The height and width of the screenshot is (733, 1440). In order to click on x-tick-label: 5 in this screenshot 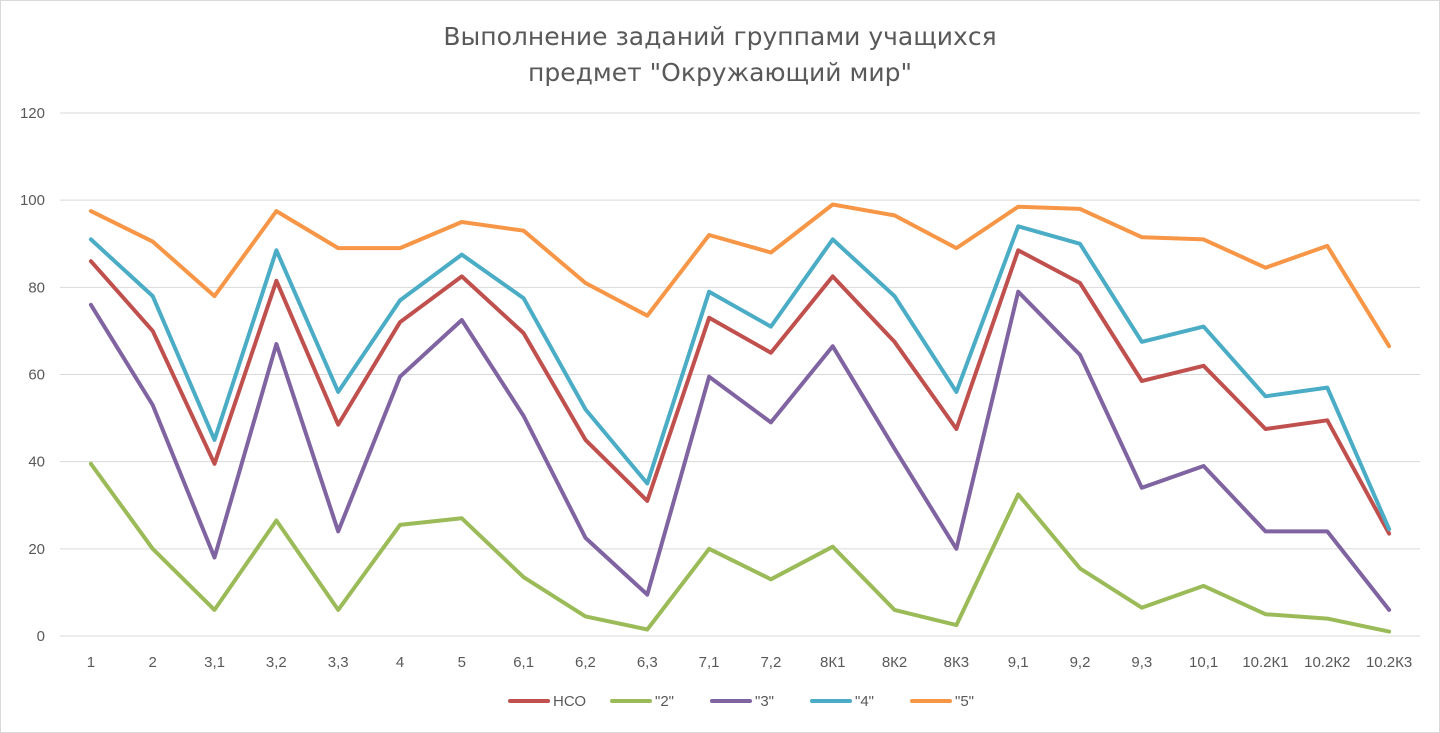, I will do `click(462, 662)`.